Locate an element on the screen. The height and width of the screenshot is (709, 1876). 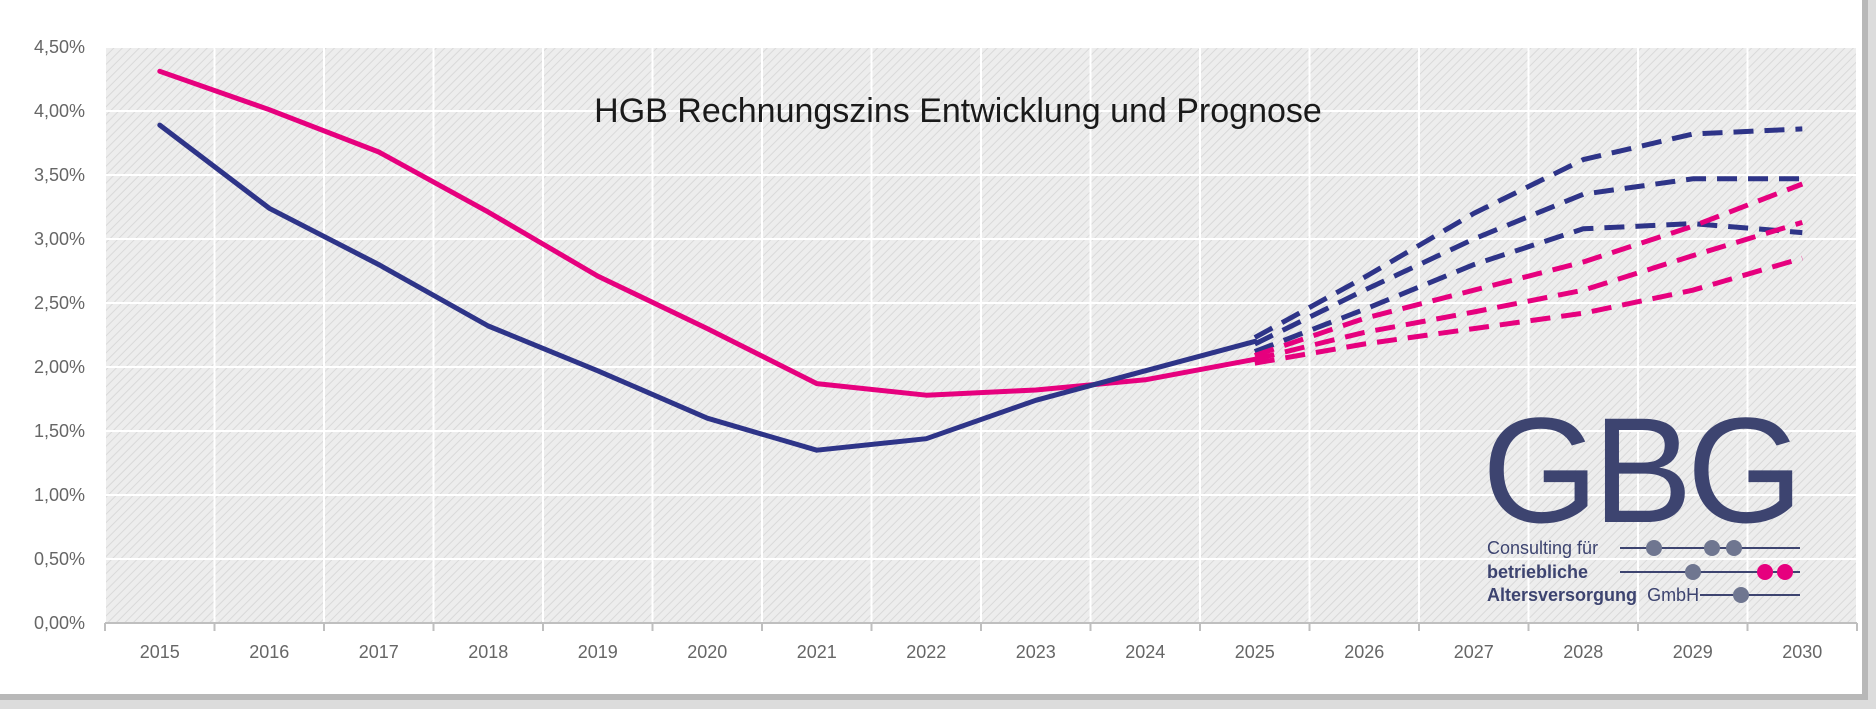
y-tick-label: 0,00% is located at coordinates (59, 623).